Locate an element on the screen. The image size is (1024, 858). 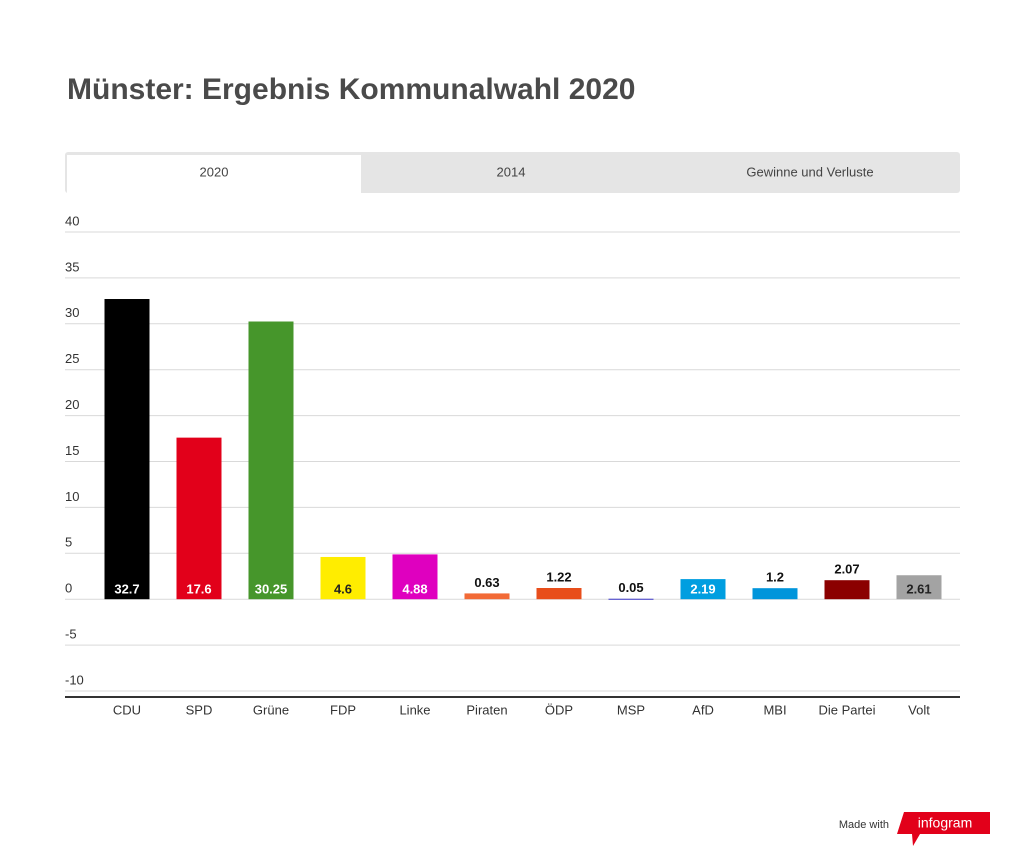
y-tick-label: -5 is located at coordinates (71, 634).